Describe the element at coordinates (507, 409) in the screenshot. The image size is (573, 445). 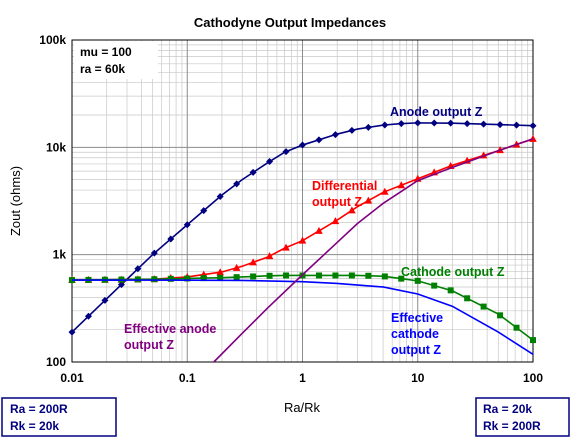
I see `corner-right-ra: Ra = 20k` at that location.